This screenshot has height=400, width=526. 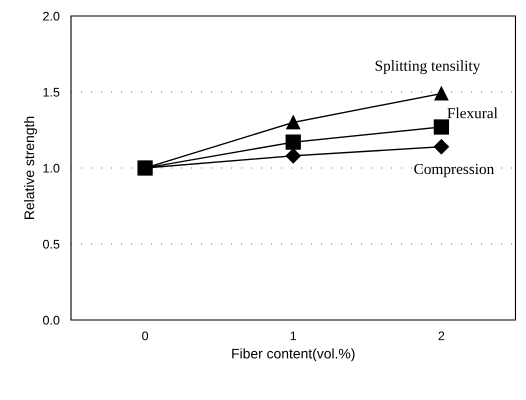 What do you see at coordinates (51, 168) in the screenshot?
I see `y-tick-label: 1.0` at bounding box center [51, 168].